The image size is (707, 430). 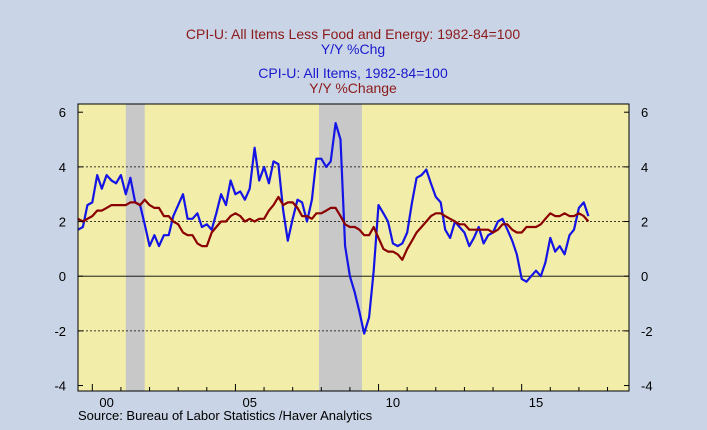 I want to click on y-tick-label-right: 0, so click(x=644, y=276).